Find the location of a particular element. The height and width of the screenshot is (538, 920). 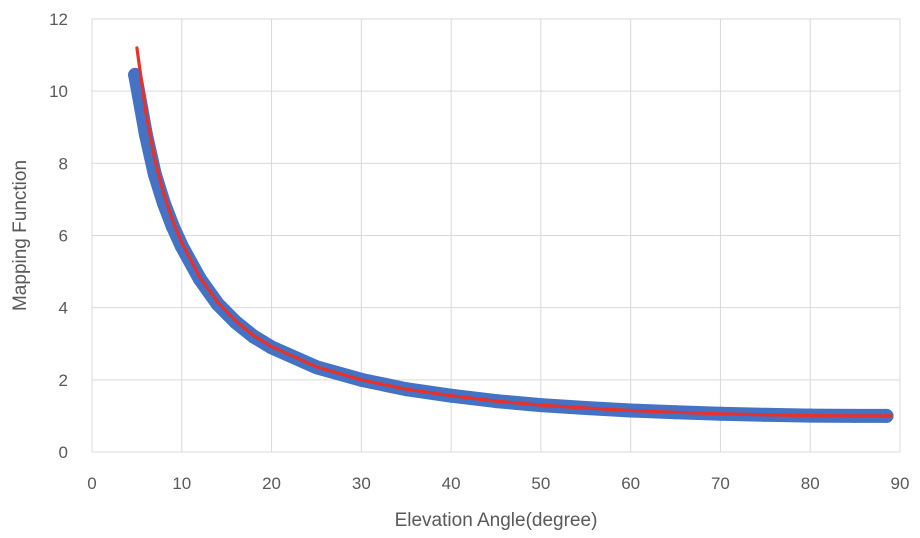

y-tick-label: 12 is located at coordinates (58, 19).